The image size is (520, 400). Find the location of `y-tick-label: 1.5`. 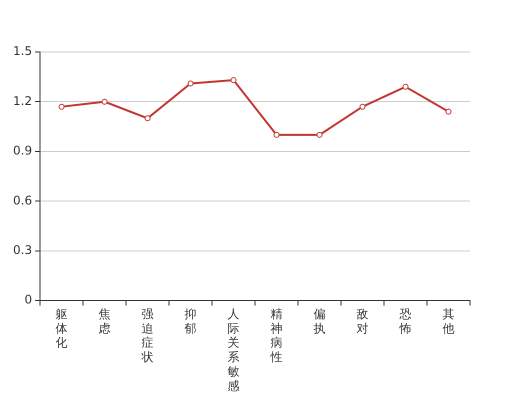

y-tick-label: 1.5 is located at coordinates (22, 51).